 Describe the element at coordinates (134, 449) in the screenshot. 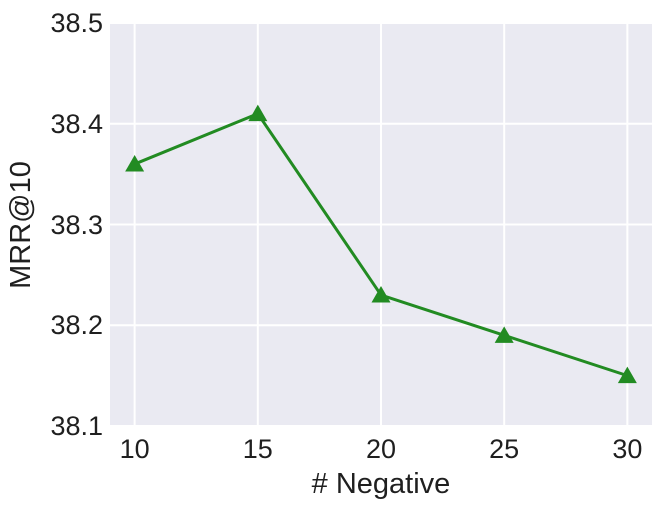

I see `x-tick-label: 10` at that location.